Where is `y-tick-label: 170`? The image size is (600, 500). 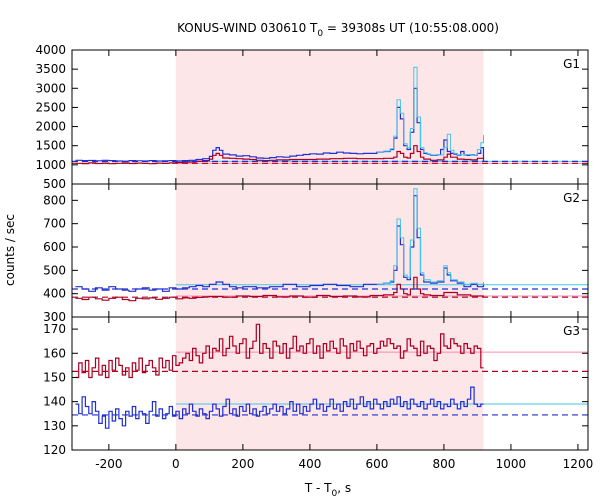 y-tick-label: 170 is located at coordinates (54, 329).